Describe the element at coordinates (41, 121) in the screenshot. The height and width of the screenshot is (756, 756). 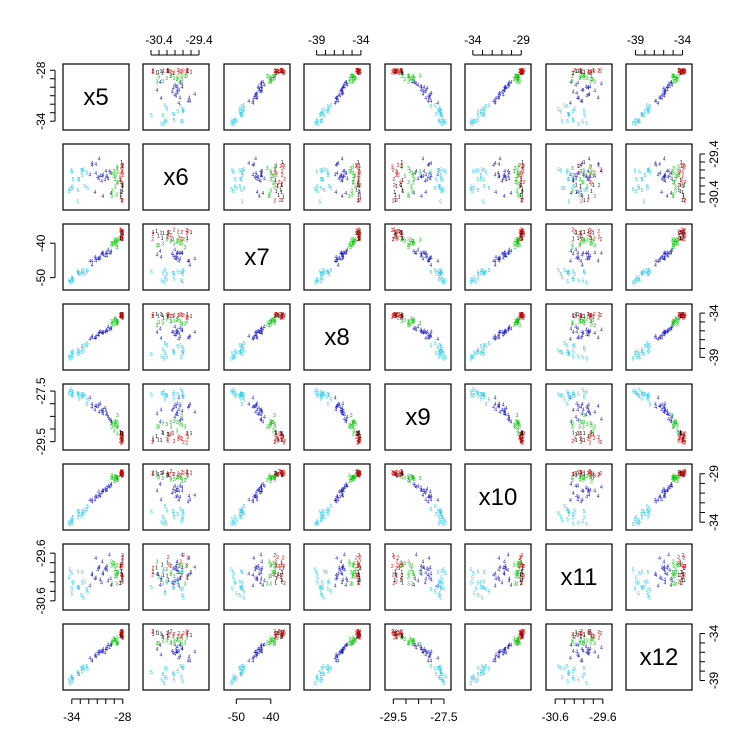
I see `tick-label-x5: -34` at that location.